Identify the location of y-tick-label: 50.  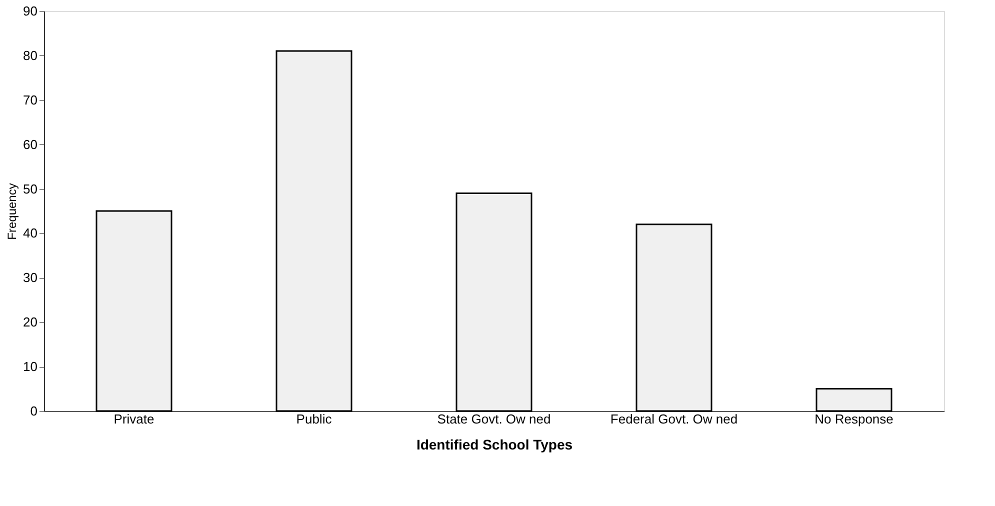
(30, 188).